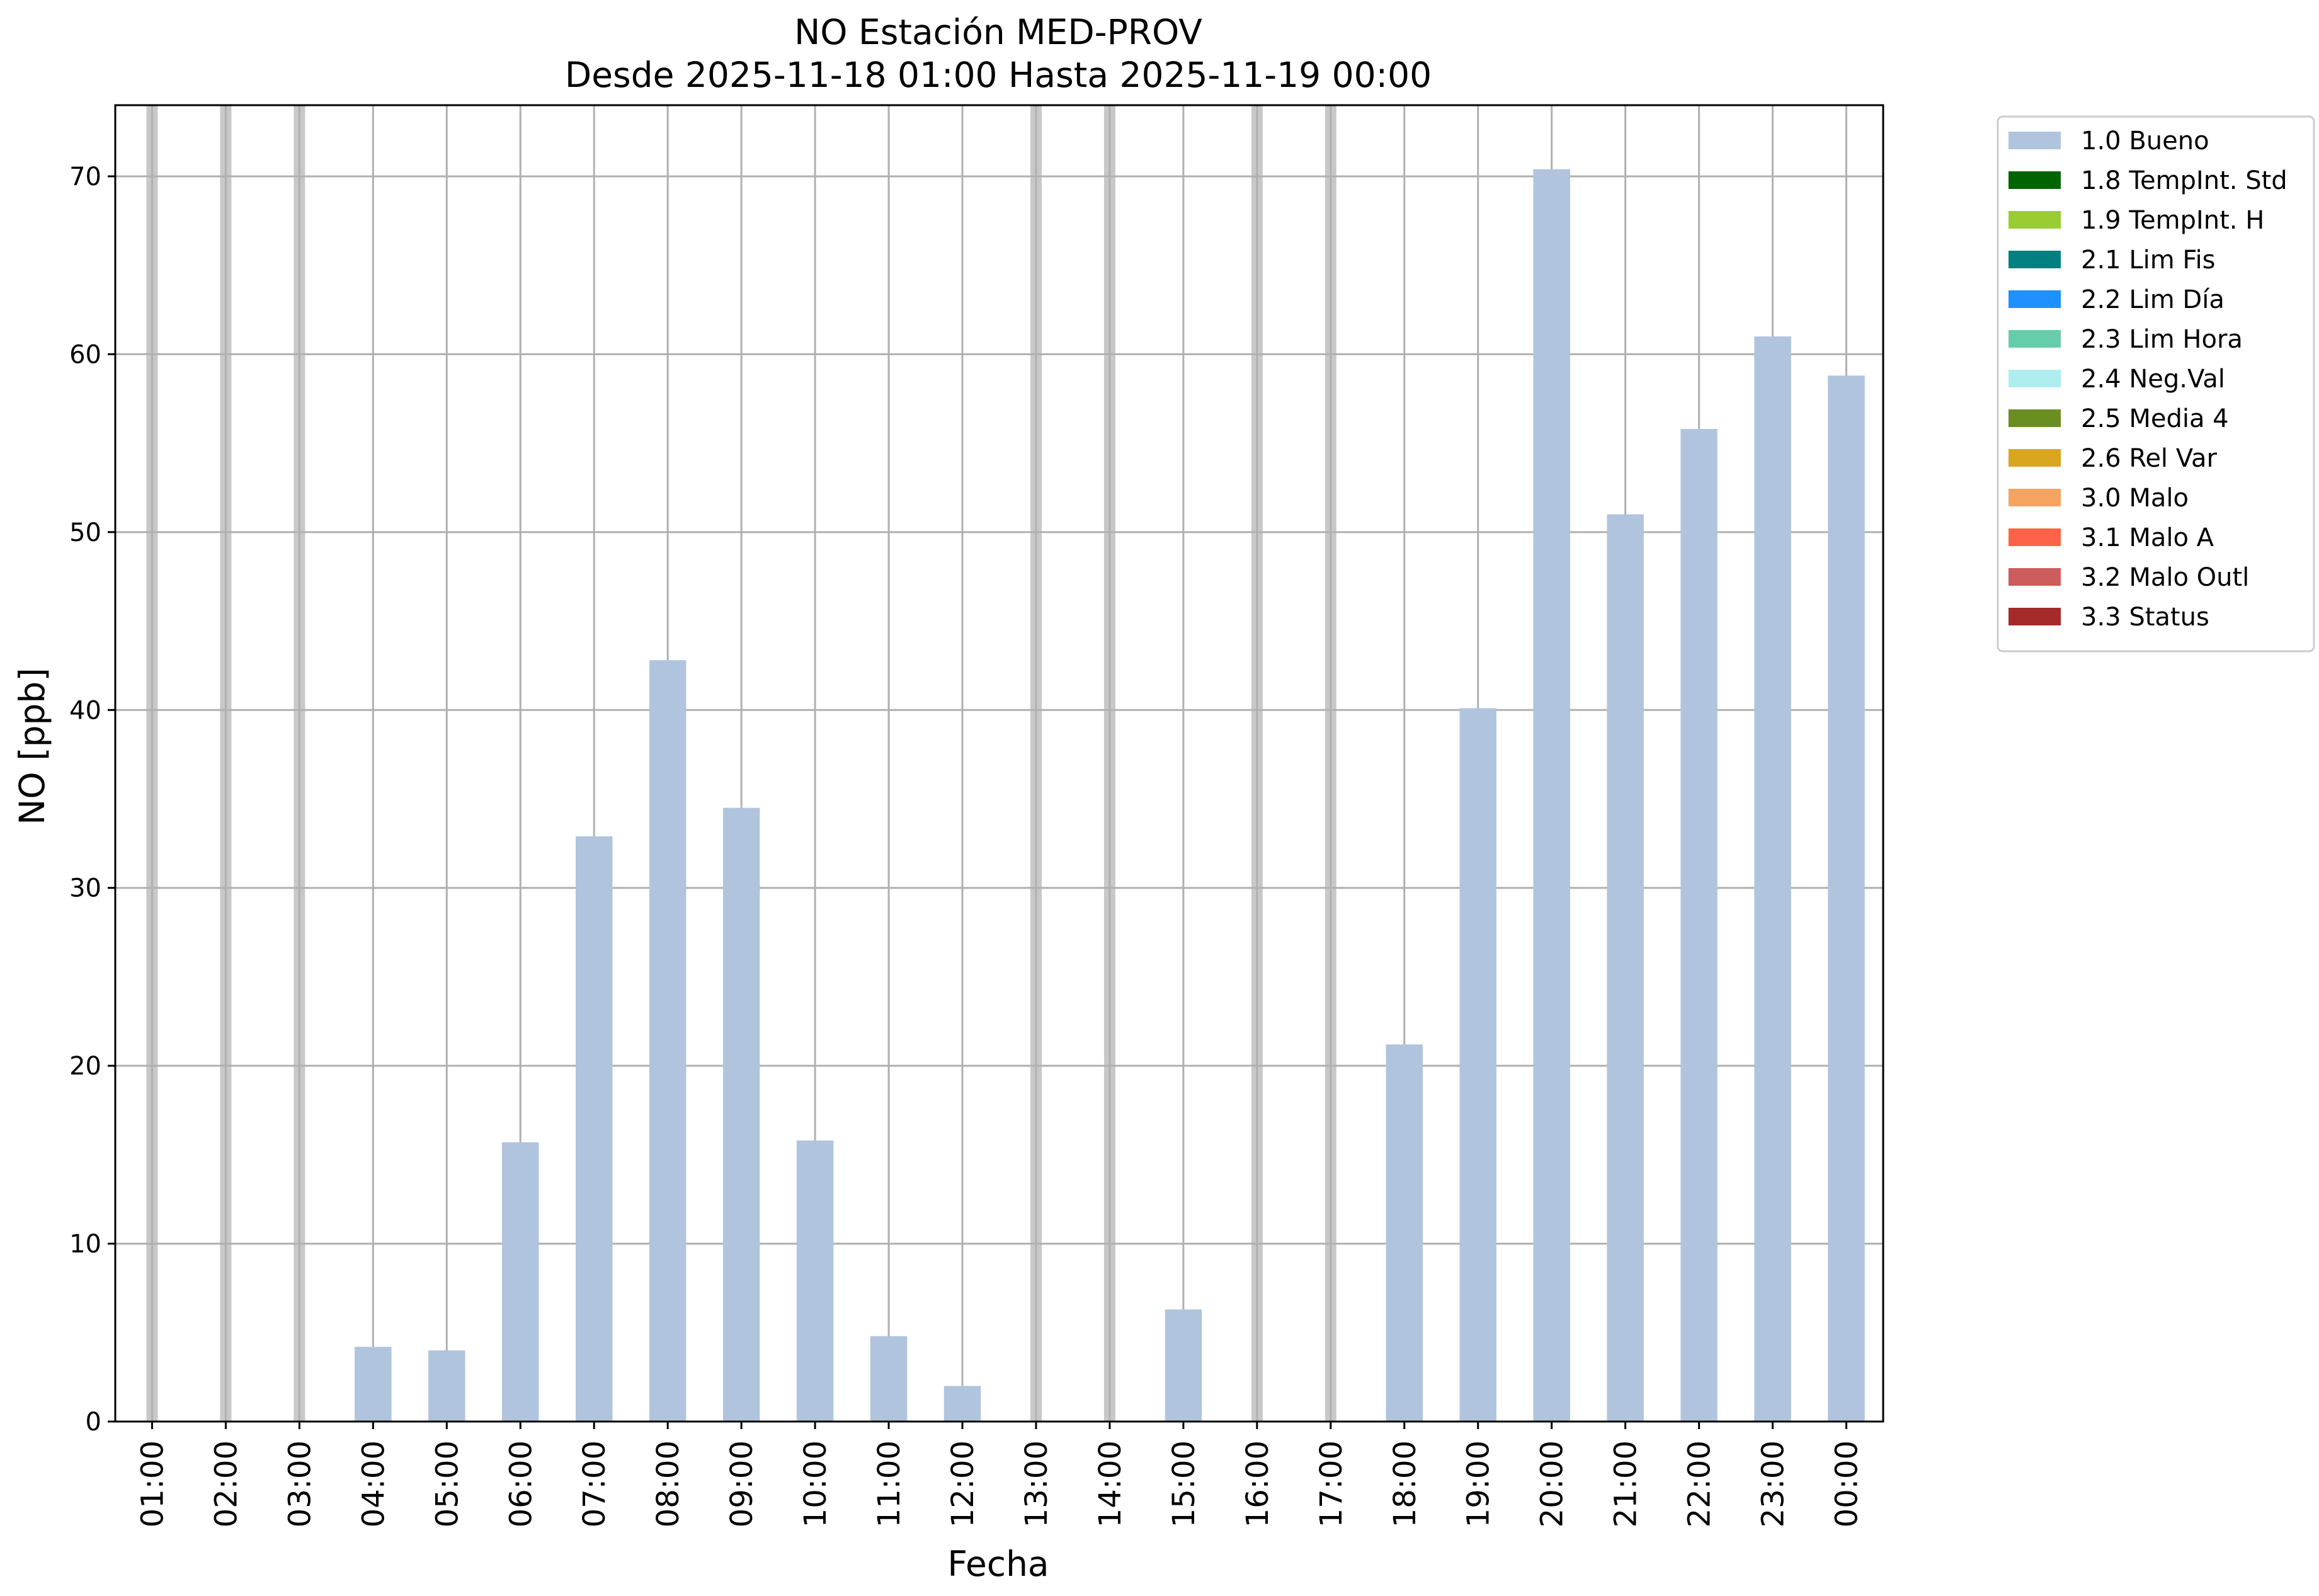 This screenshot has height=1596, width=2319. What do you see at coordinates (1773, 1483) in the screenshot?
I see `x-tick-label: 23:00` at bounding box center [1773, 1483].